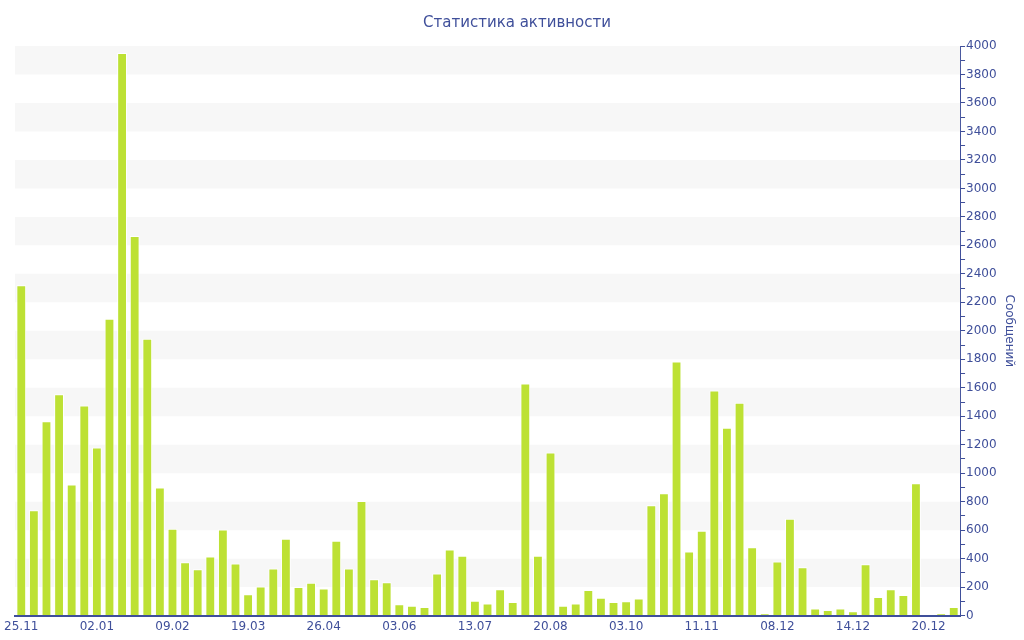 This screenshot has height=640, width=1024. Describe the element at coordinates (928, 625) in the screenshot. I see `x-tick-label: 20.12` at that location.